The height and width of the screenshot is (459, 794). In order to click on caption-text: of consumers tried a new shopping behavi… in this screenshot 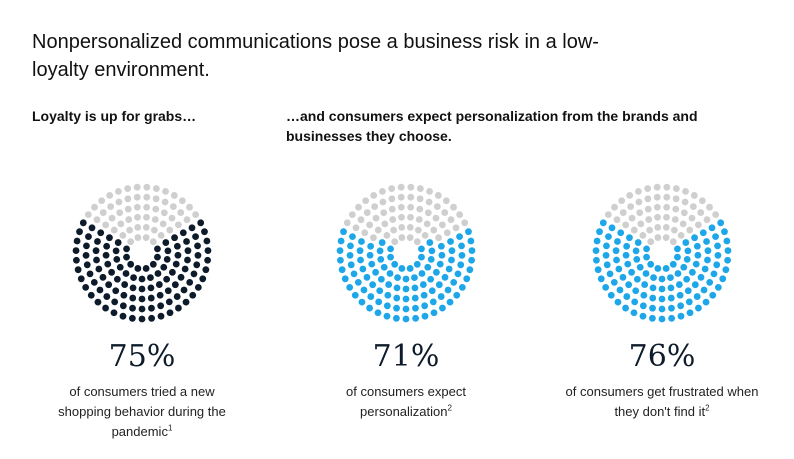, I will do `click(142, 411)`.